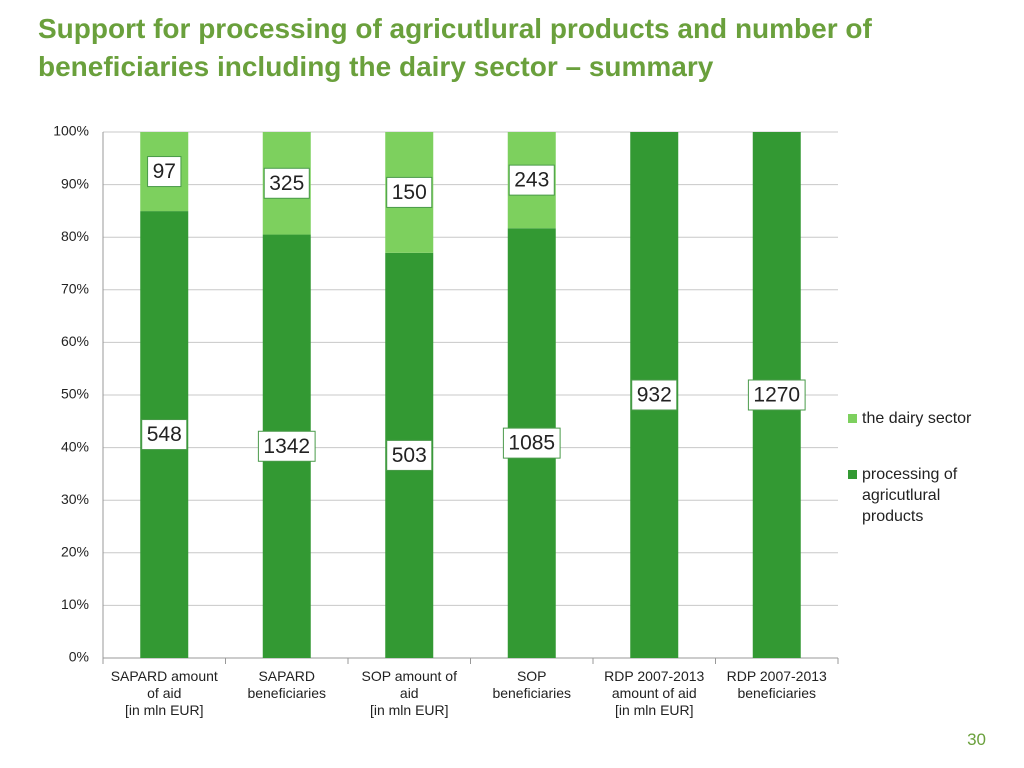 The width and height of the screenshot is (1024, 768). Describe the element at coordinates (75, 341) in the screenshot. I see `y-tick-label: 60%` at that location.